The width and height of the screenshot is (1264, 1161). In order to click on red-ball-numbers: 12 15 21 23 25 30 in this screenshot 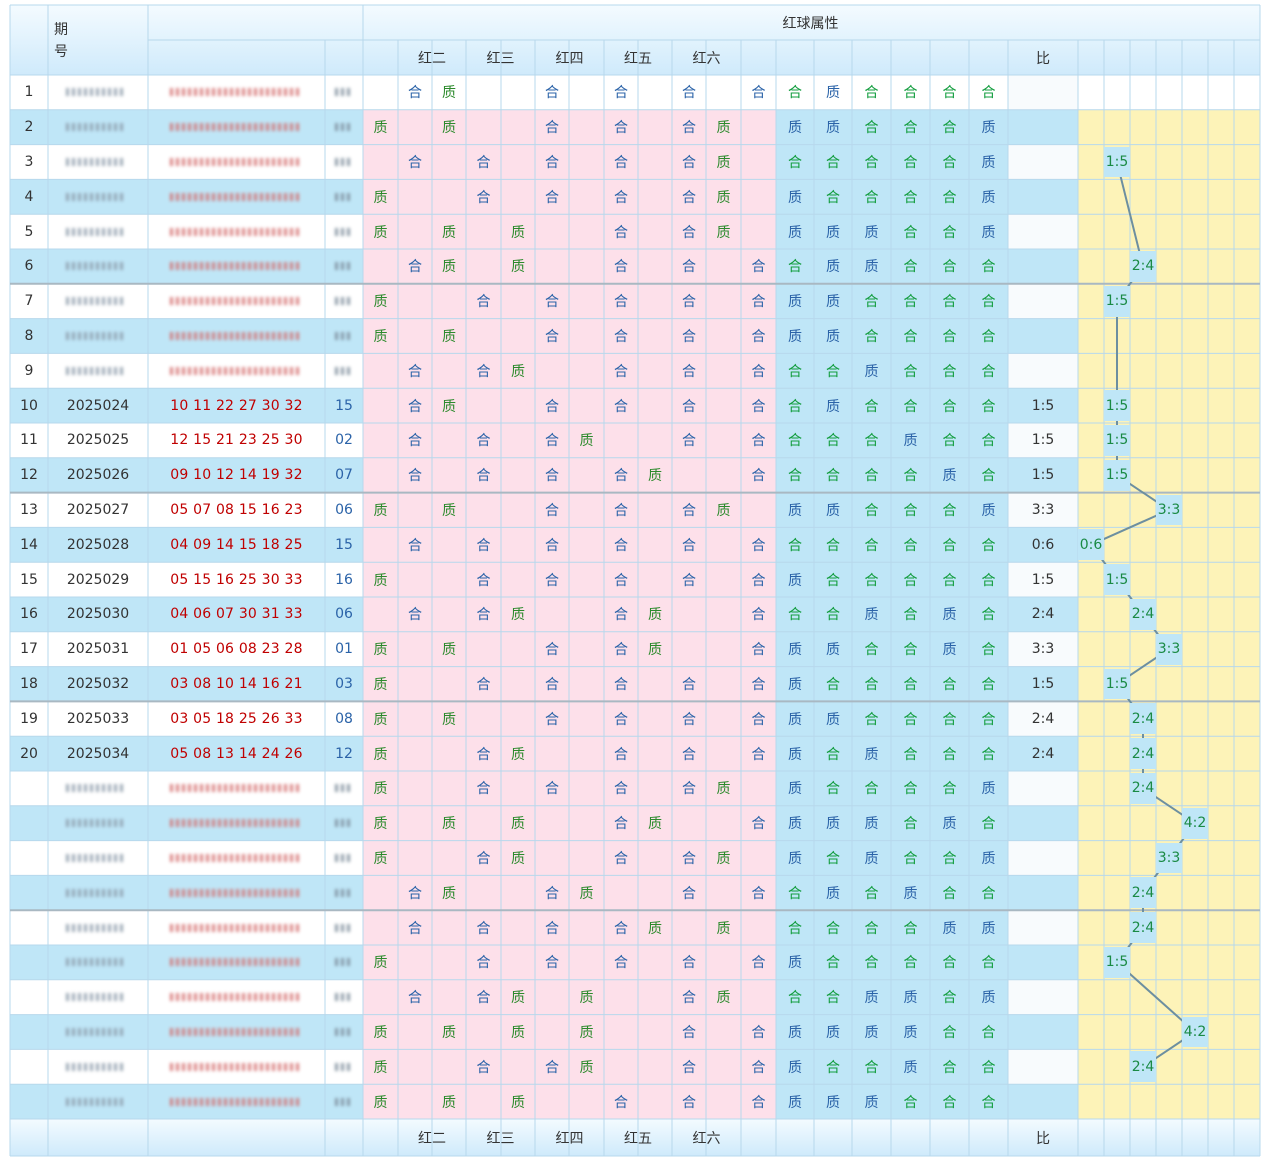, I will do `click(236, 440)`.